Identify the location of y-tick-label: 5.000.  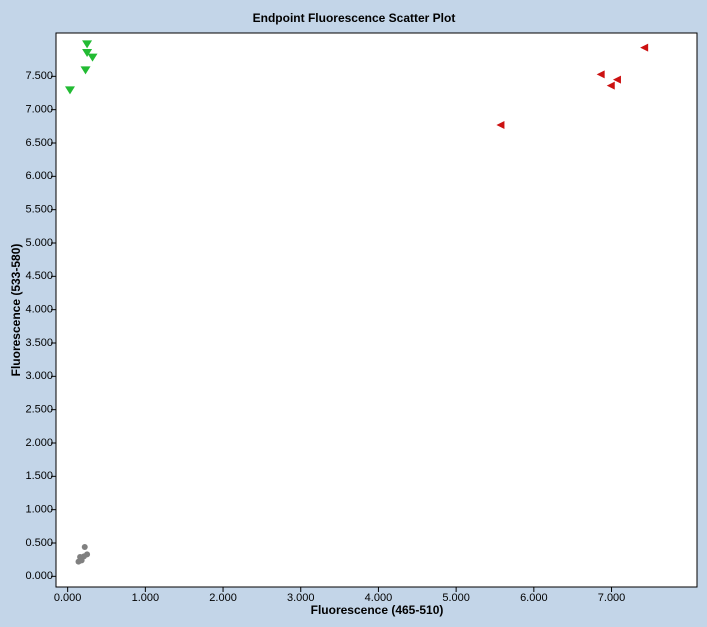
(39, 243).